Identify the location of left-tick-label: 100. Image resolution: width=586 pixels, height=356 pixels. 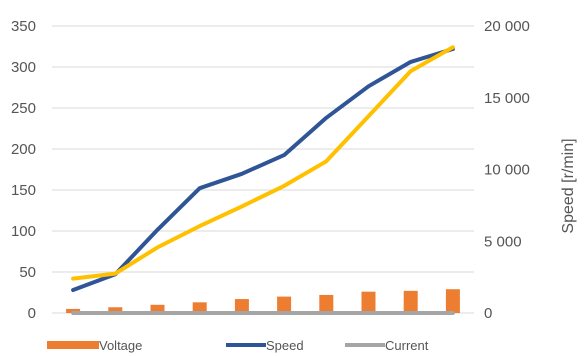
(23, 231).